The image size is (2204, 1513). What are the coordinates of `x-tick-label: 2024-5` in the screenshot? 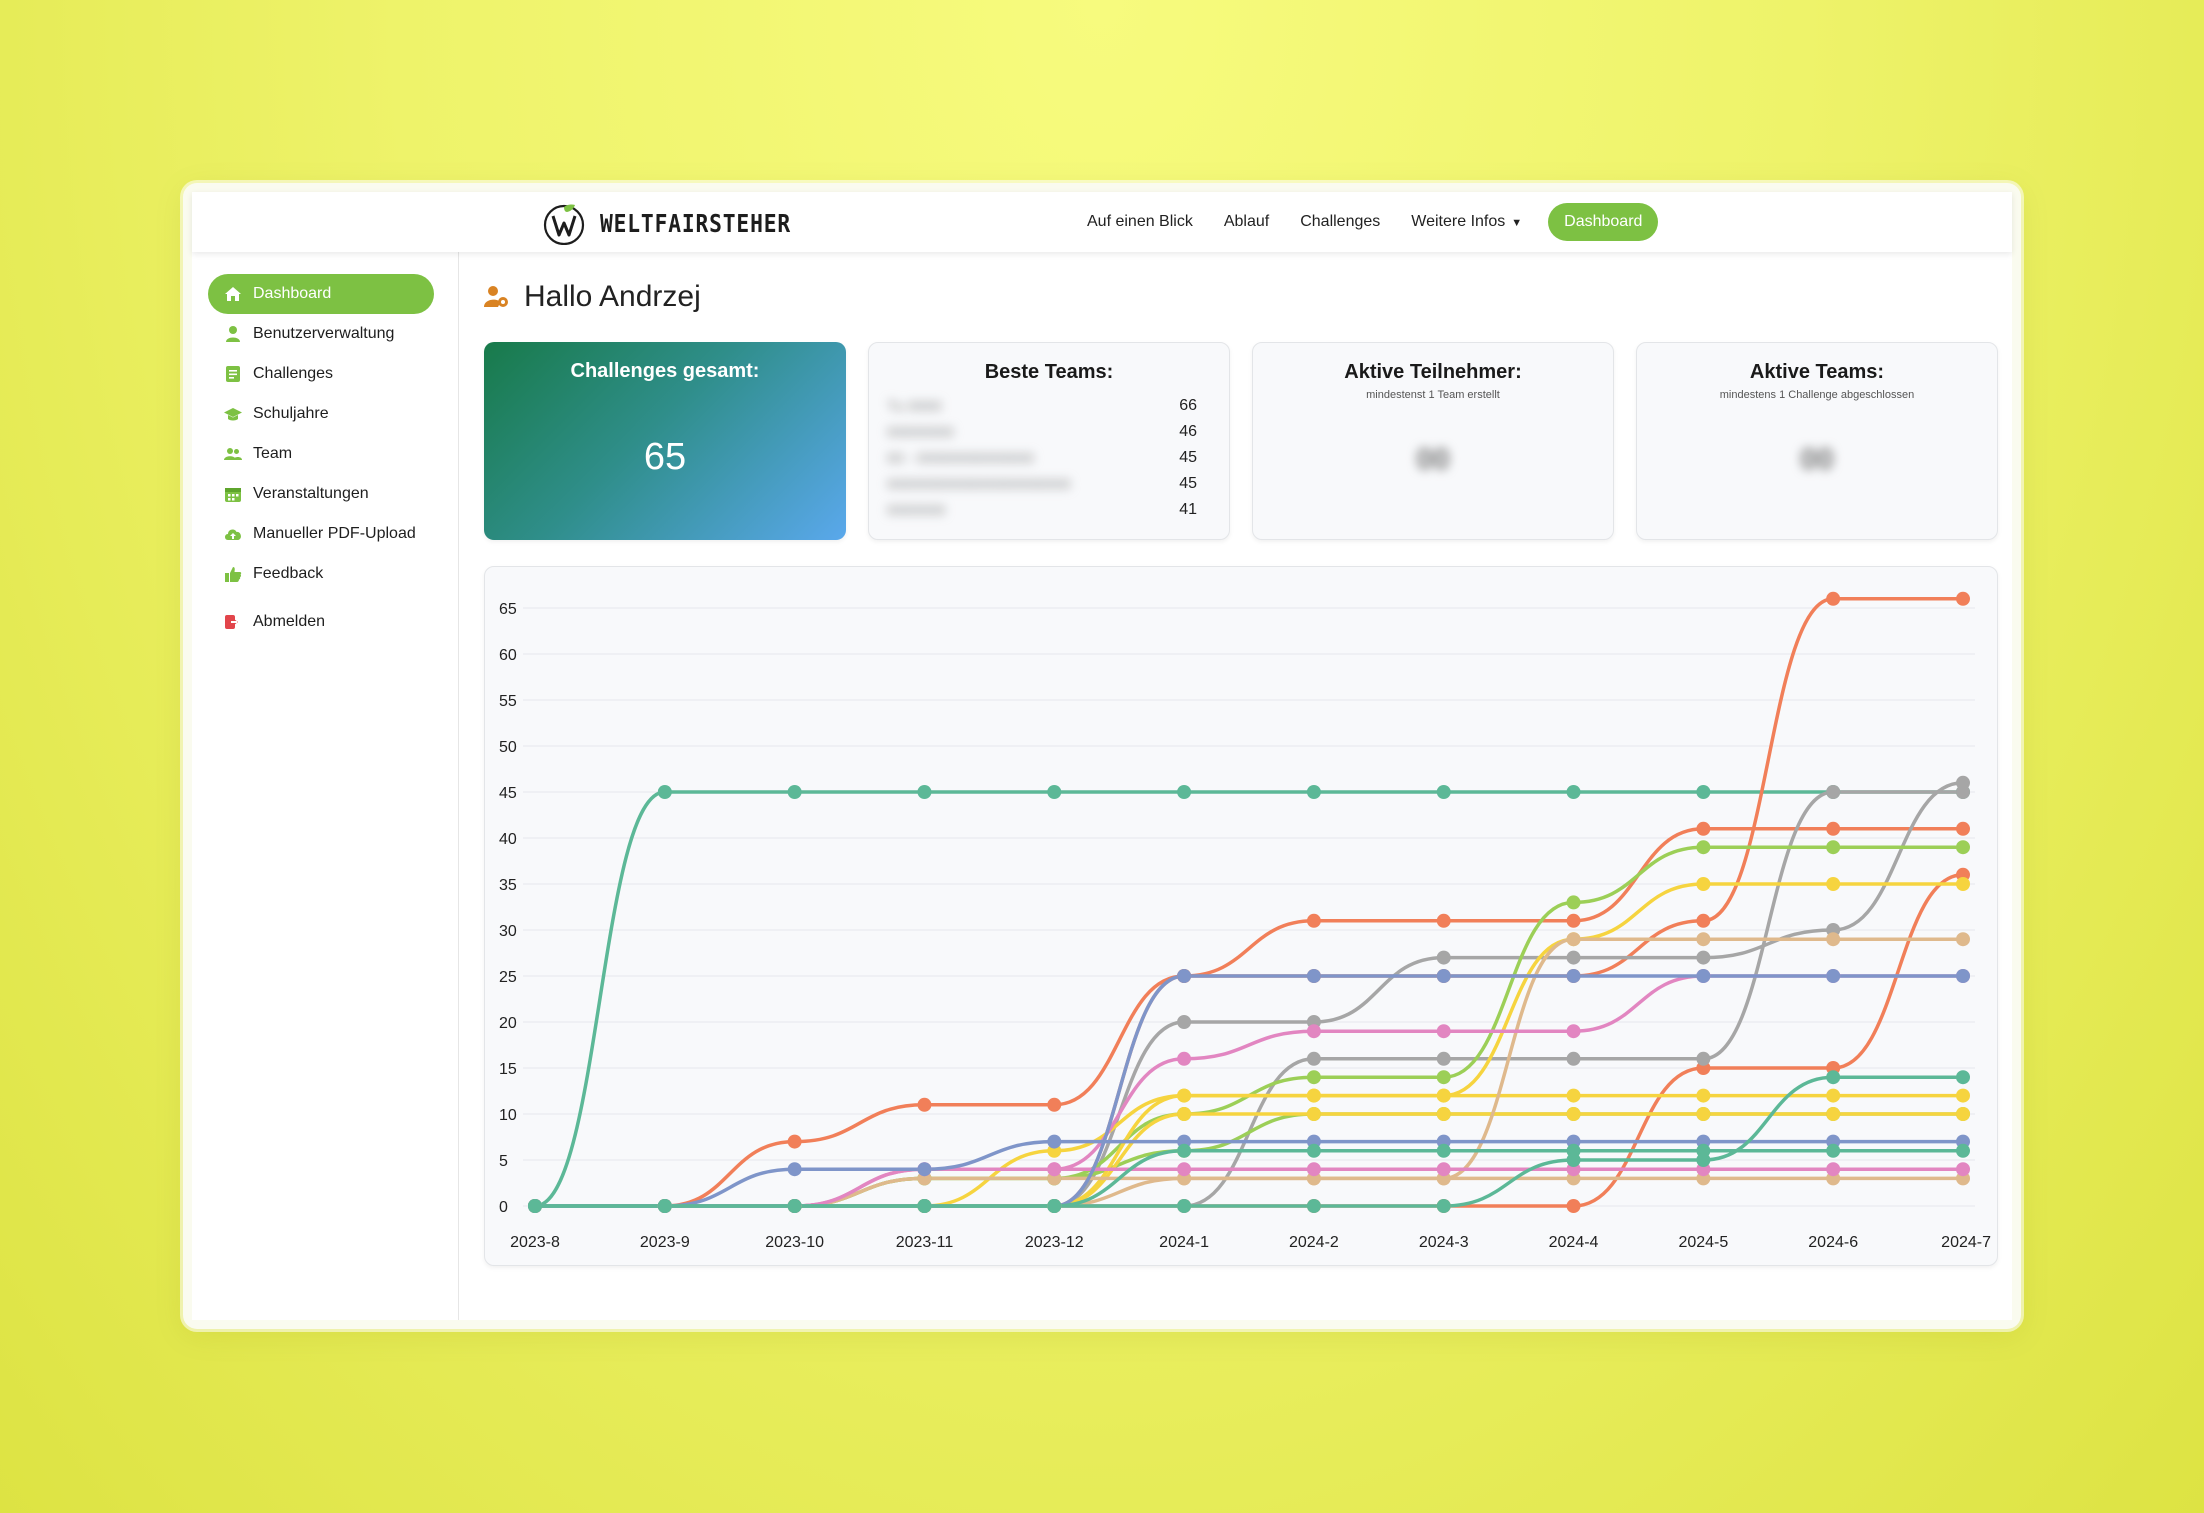 It's located at (1703, 1242).